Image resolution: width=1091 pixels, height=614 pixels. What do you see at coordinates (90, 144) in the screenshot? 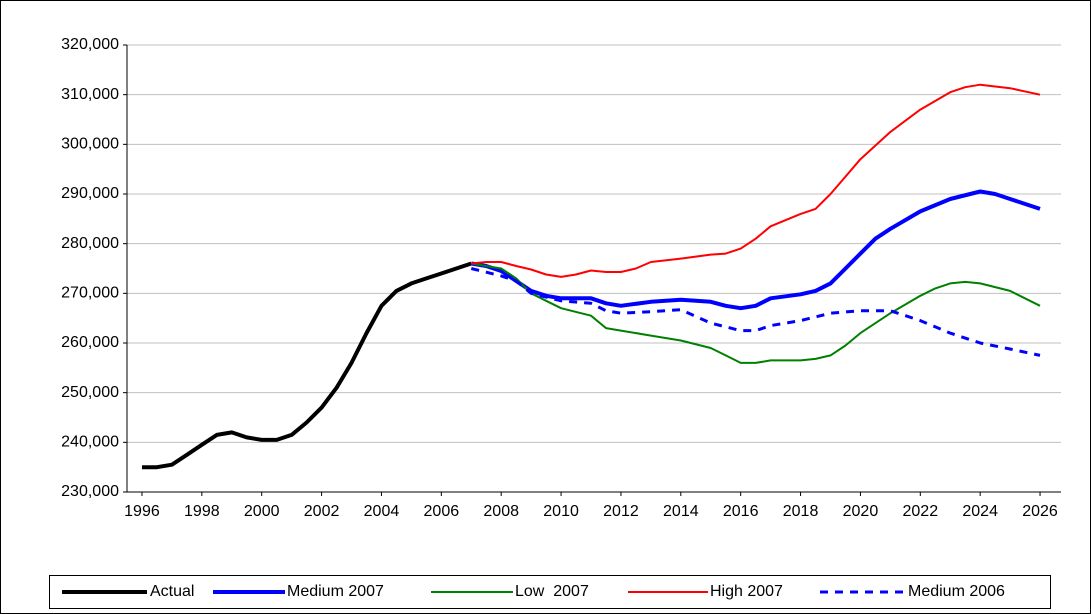
I see `y-tick-label: 300,000` at bounding box center [90, 144].